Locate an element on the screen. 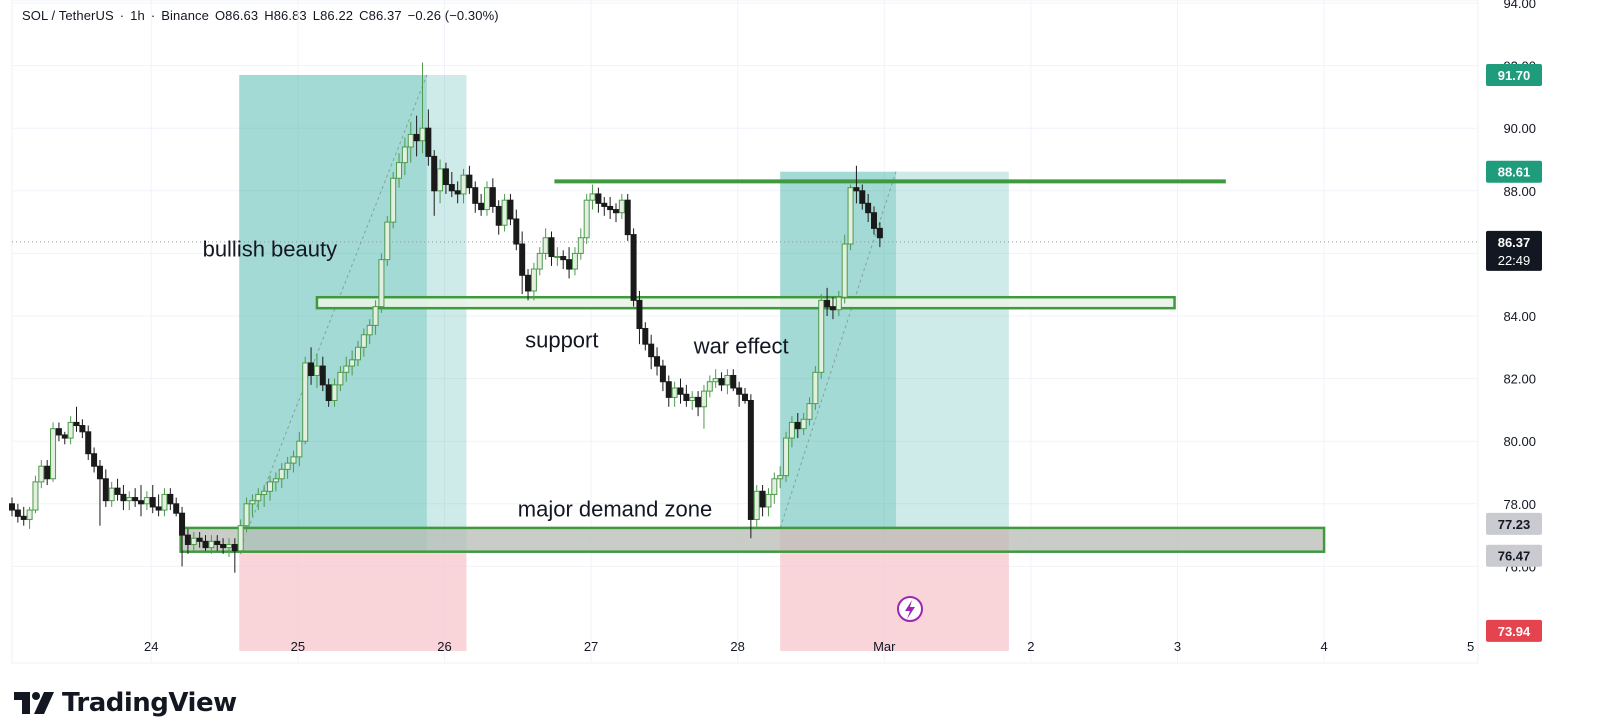  y-tick-label: 94.00 is located at coordinates (1519, 5).